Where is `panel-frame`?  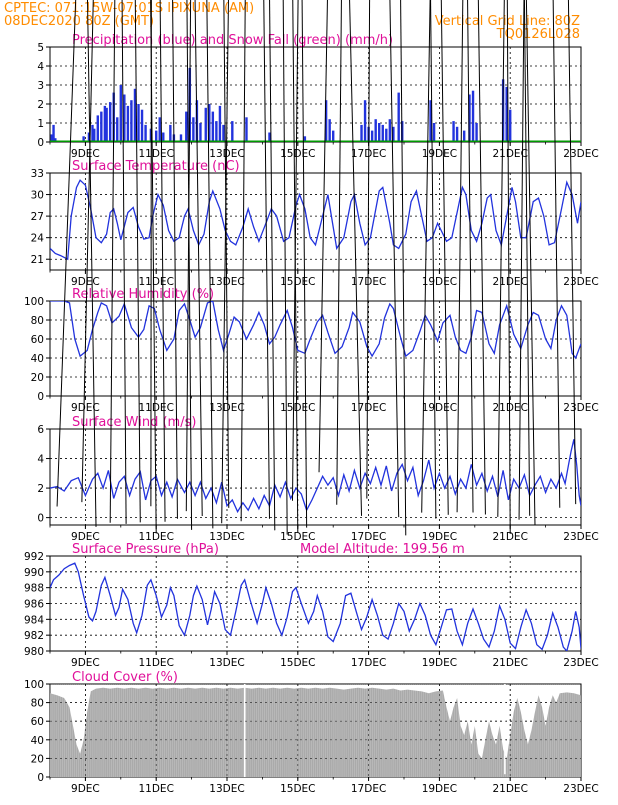 panel-frame is located at coordinates (315, 348).